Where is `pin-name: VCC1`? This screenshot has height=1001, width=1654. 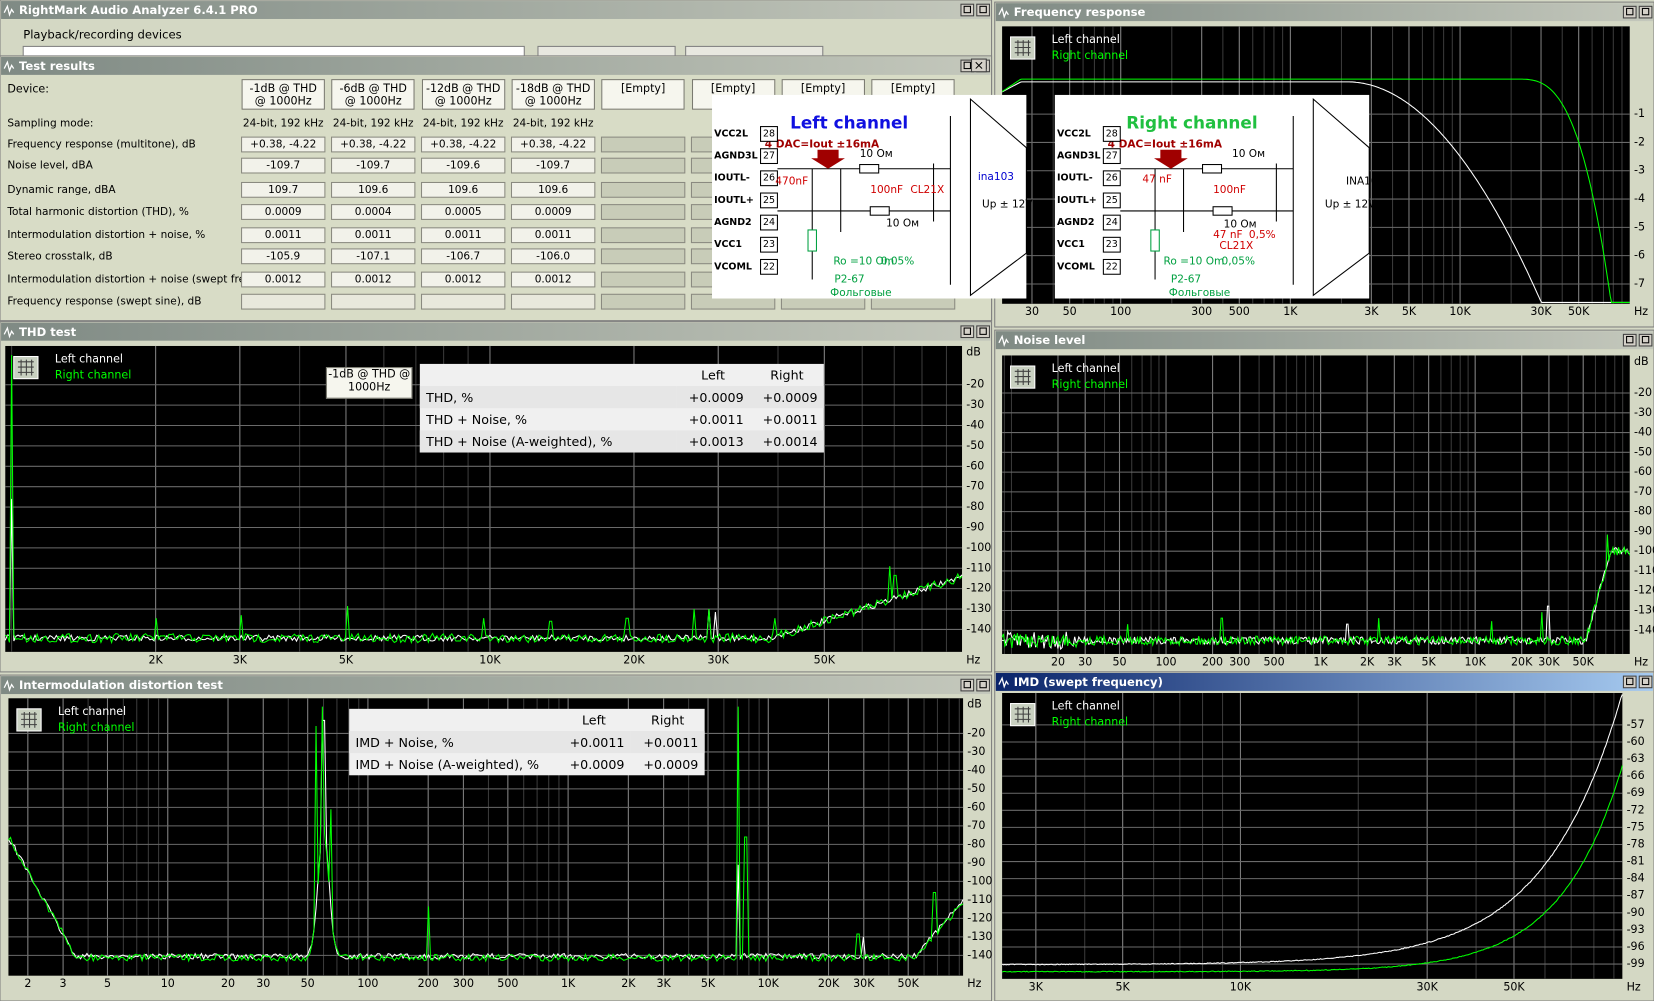
pin-name: VCC1 is located at coordinates (728, 244).